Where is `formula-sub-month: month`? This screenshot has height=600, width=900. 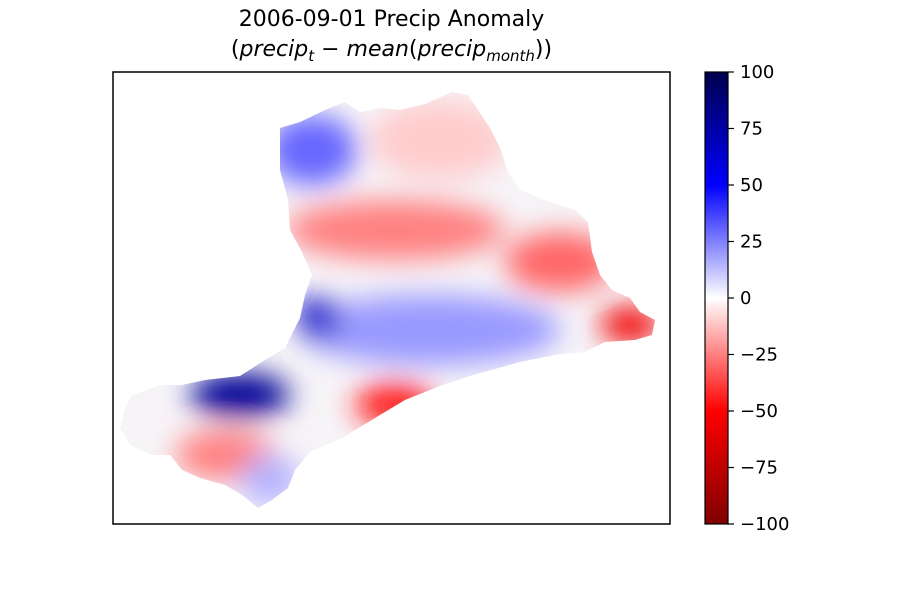 formula-sub-month: month is located at coordinates (510, 56).